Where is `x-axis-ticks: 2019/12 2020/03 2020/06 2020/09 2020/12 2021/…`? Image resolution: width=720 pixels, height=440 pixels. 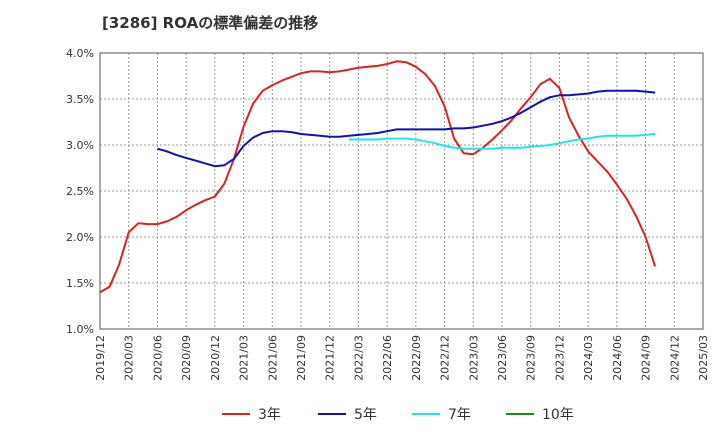
x-axis-ticks: 2019/12 2020/03 2020/06 2020/09 2020/12 2021/… is located at coordinates (402, 358).